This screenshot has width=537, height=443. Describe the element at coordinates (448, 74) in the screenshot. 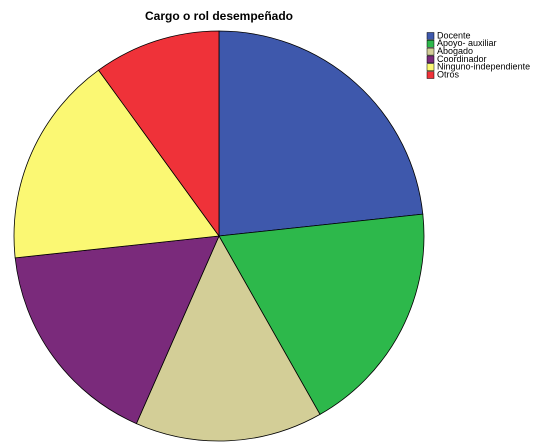

I see `legend-label: Otros` at that location.